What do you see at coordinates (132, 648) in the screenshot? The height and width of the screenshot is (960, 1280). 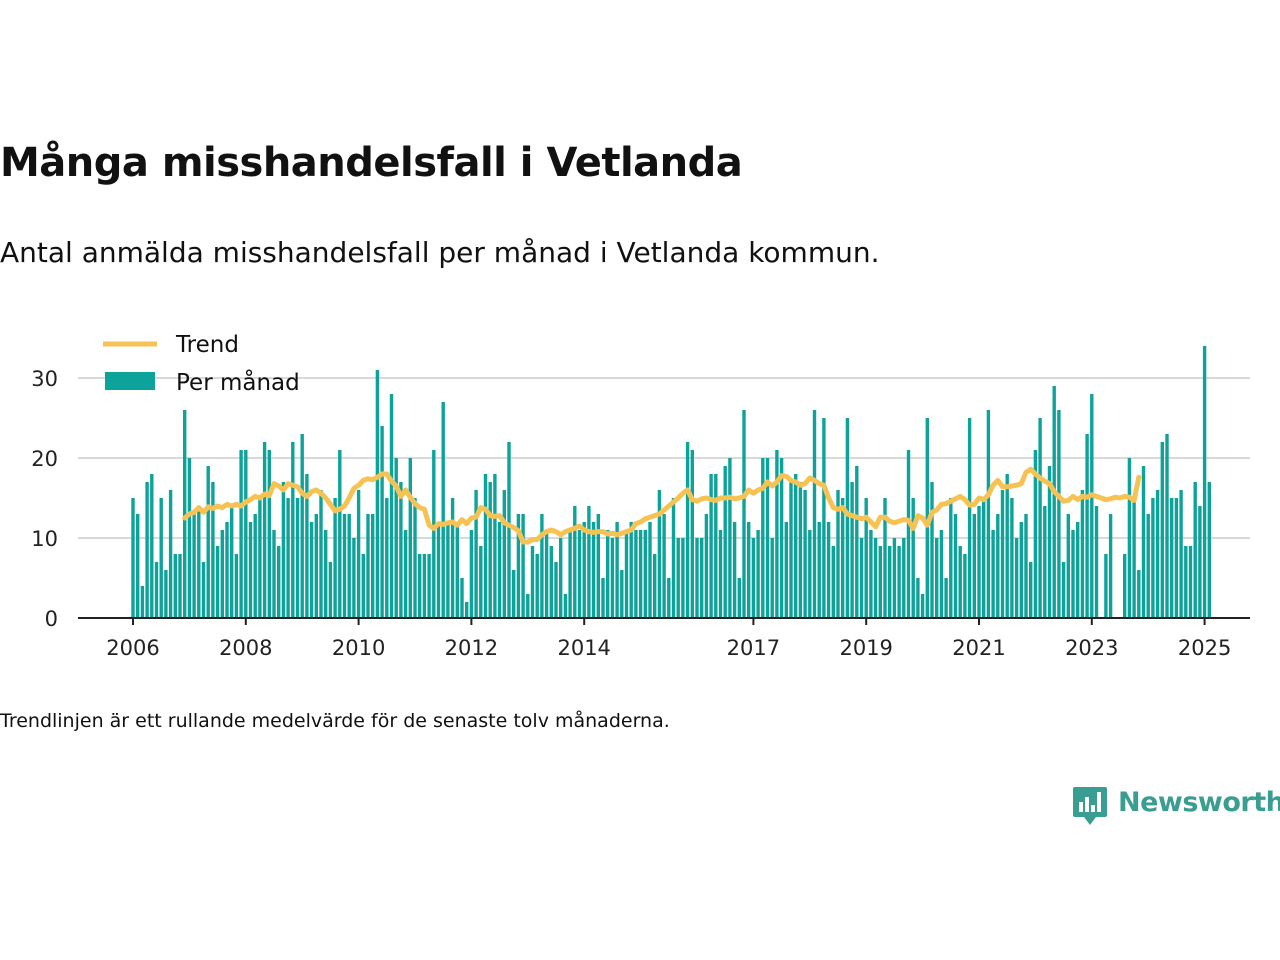 I see `x-tick-2006: 2006` at bounding box center [132, 648].